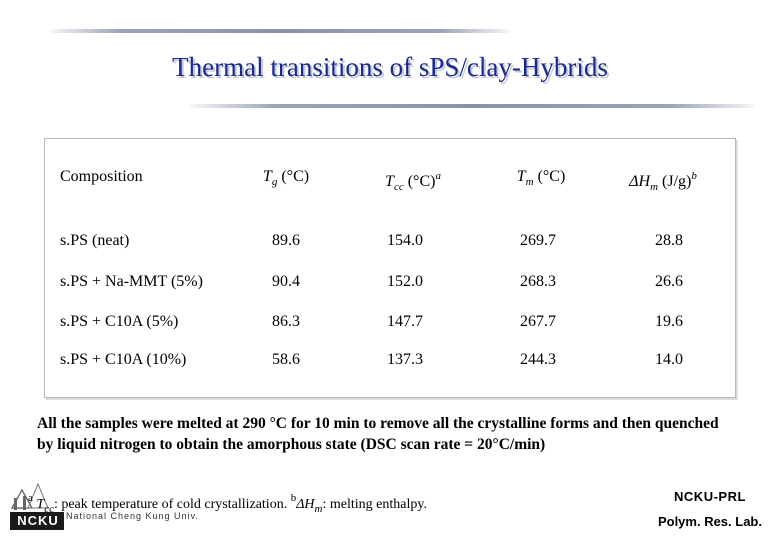 This screenshot has width=780, height=540. What do you see at coordinates (286, 240) in the screenshot?
I see `row-neat-tg: 89.6` at bounding box center [286, 240].